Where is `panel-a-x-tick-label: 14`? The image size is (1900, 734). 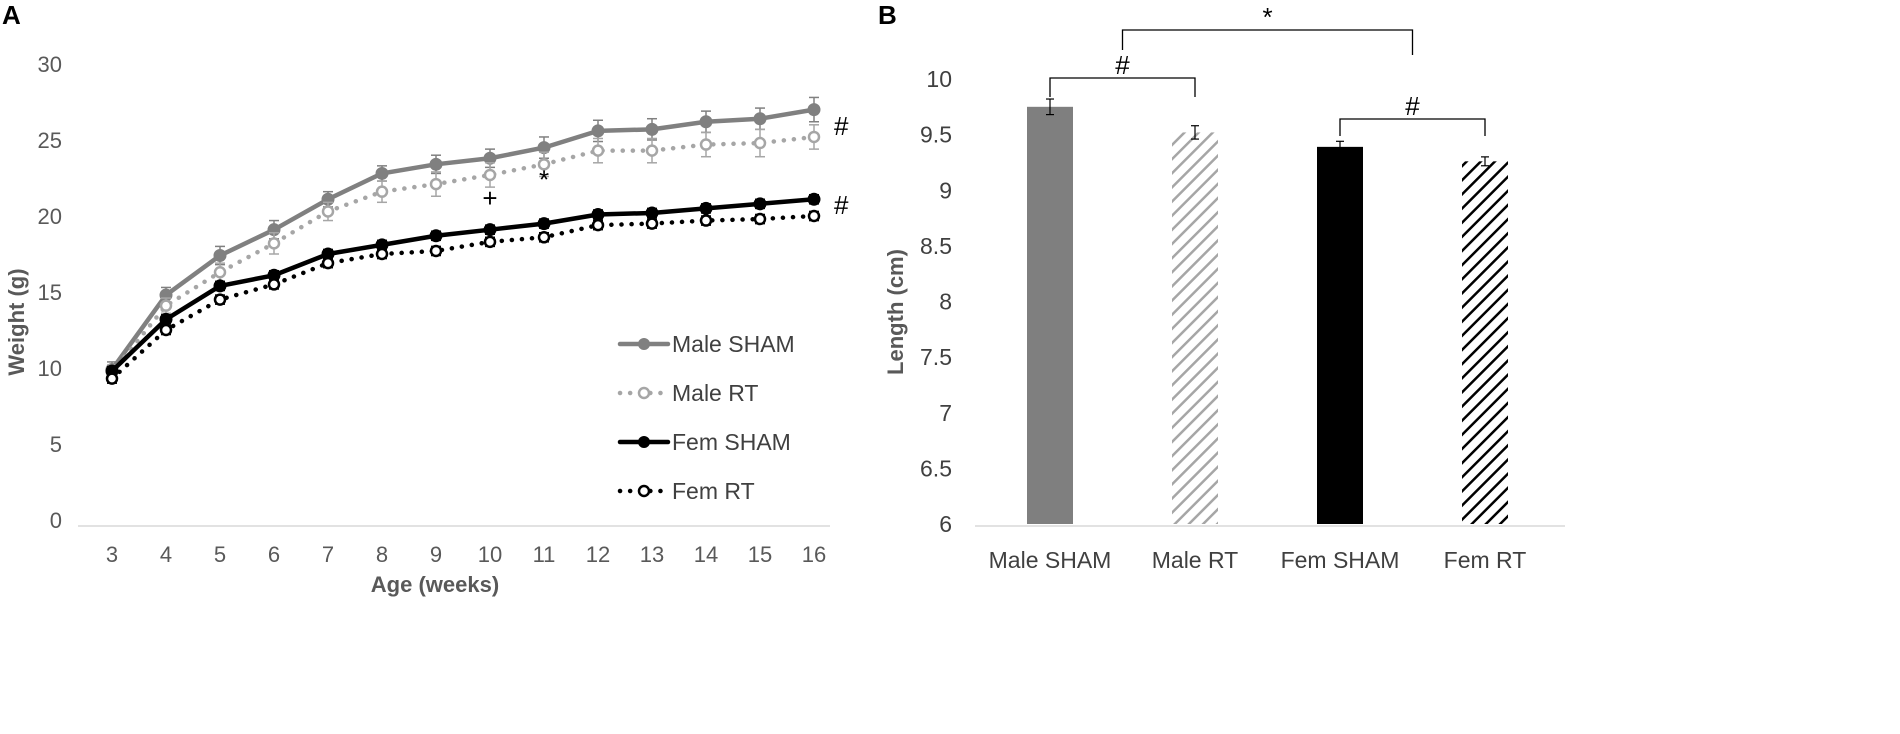 panel-a-x-tick-label: 14 is located at coordinates (706, 554).